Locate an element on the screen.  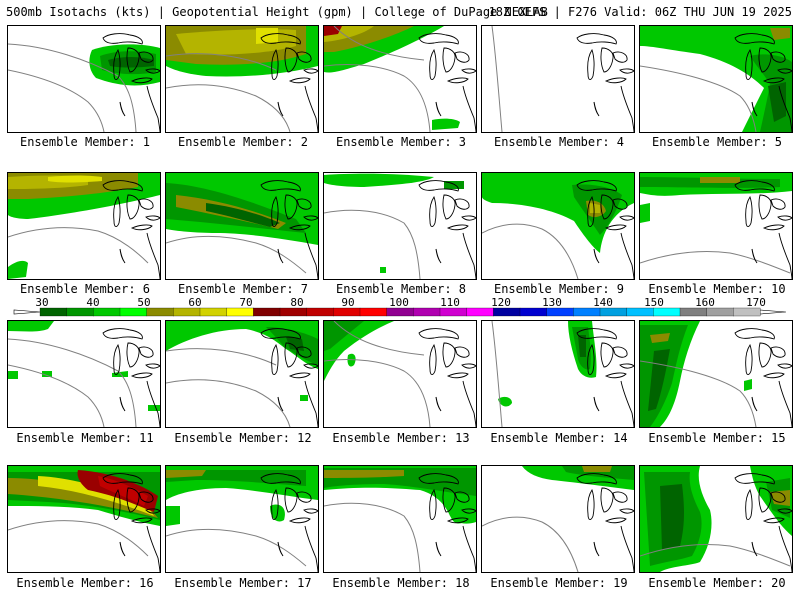
colorbar-tick-label: 160 is located at coordinates (705, 302).